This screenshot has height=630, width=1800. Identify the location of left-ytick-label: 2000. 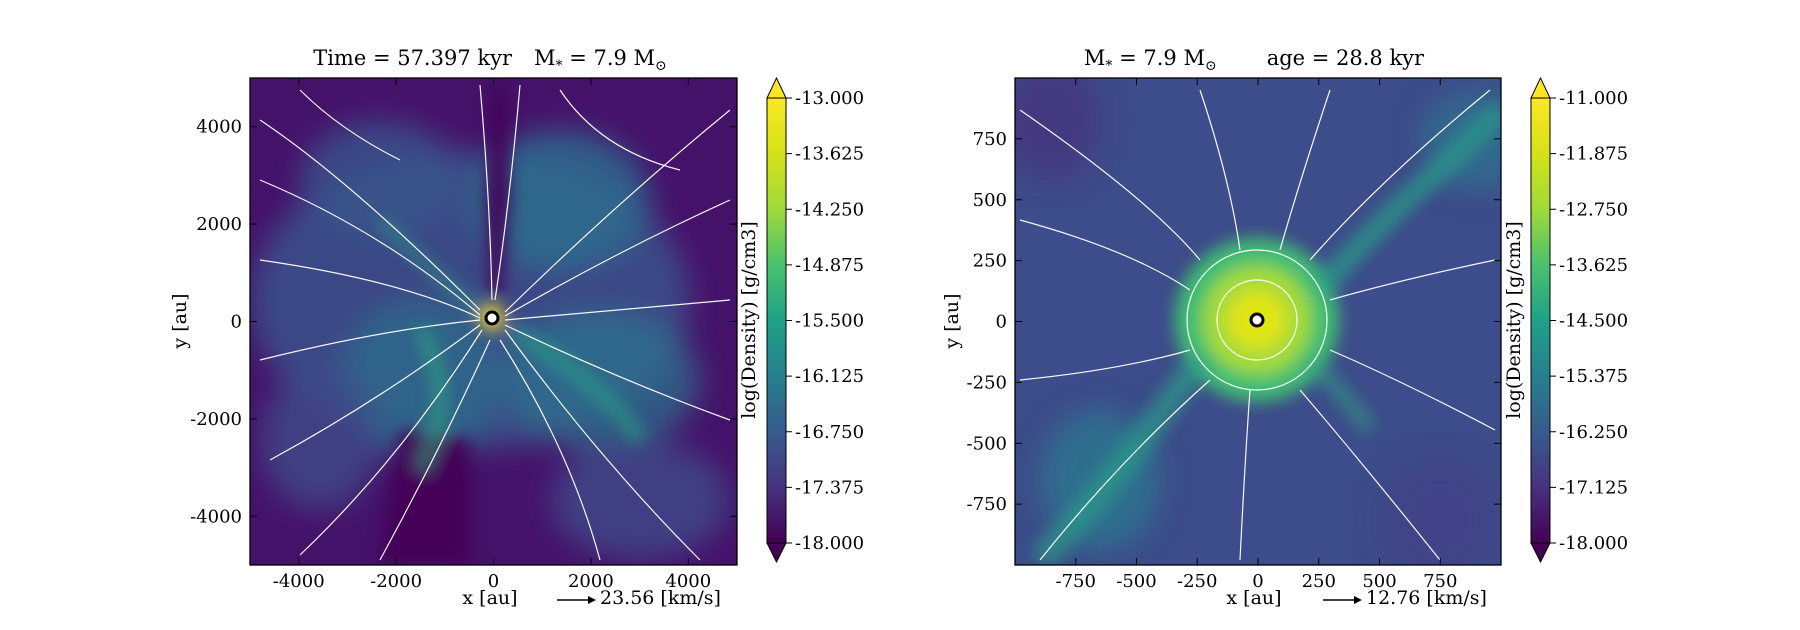
(219, 224).